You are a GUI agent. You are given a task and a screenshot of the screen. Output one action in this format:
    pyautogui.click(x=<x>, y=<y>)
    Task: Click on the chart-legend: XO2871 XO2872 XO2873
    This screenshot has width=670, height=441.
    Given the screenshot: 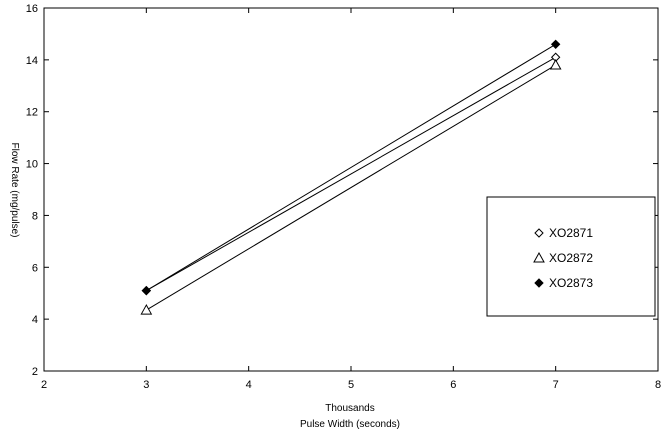 What is the action you would take?
    pyautogui.click(x=571, y=256)
    